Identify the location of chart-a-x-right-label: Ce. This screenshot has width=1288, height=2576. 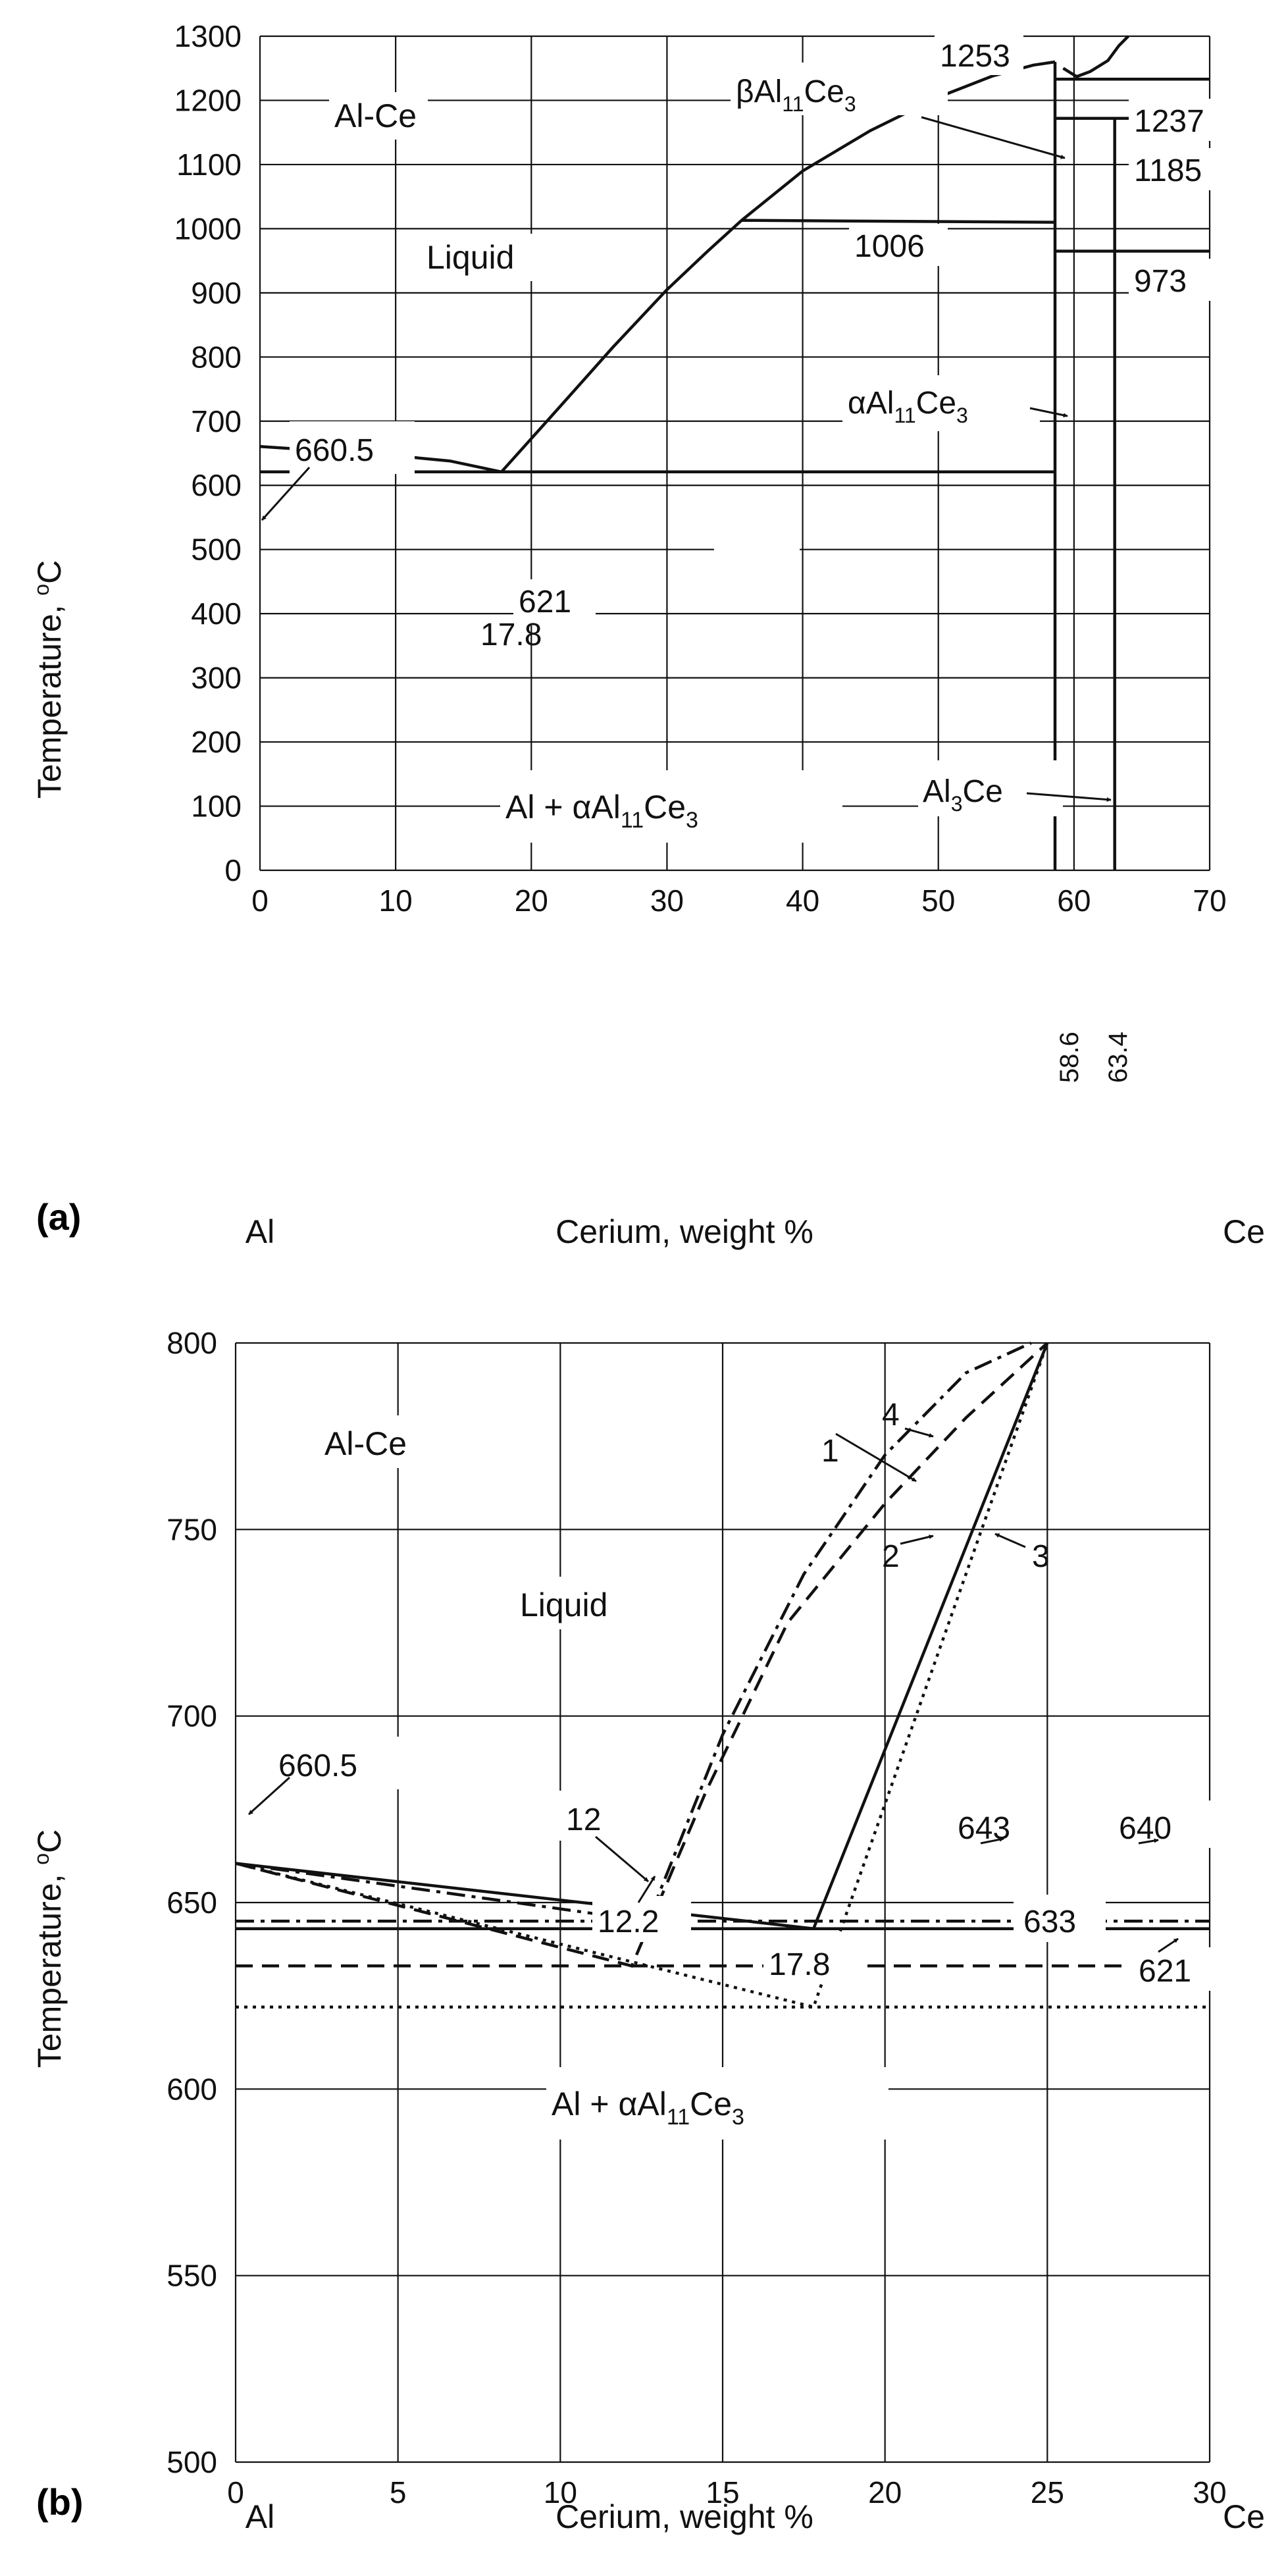
(1244, 1231).